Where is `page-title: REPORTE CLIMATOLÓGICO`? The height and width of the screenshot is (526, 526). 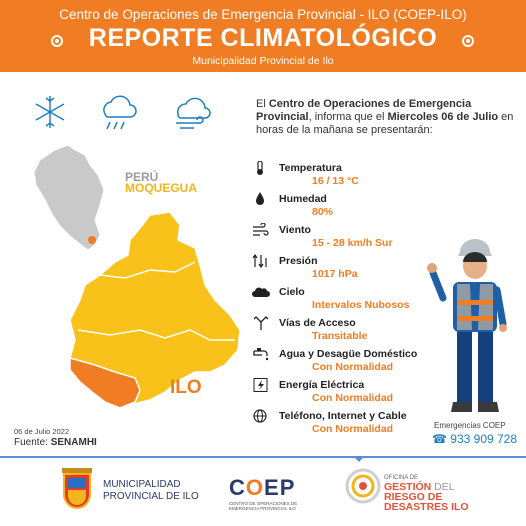 page-title: REPORTE CLIMATOLÓGICO is located at coordinates (263, 38).